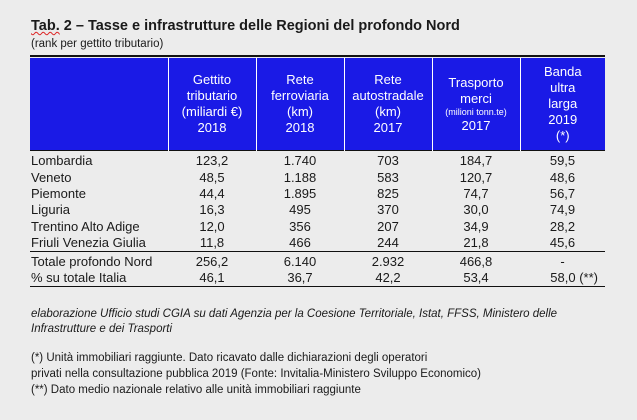 This screenshot has height=420, width=637. What do you see at coordinates (562, 177) in the screenshot?
I see `cell-banda-ultra-larga: 48,6` at bounding box center [562, 177].